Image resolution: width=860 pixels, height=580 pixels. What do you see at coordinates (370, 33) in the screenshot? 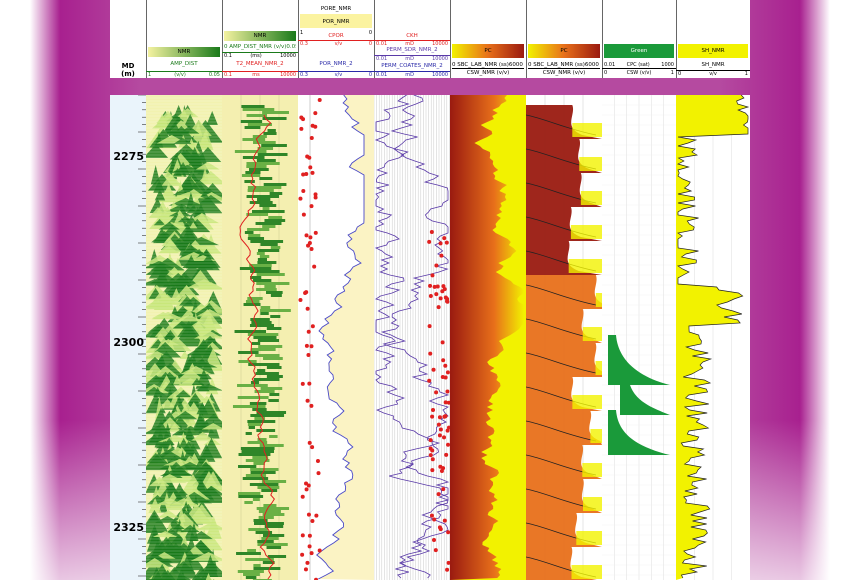
I see `poro-scale0-right: 0` at bounding box center [370, 33].